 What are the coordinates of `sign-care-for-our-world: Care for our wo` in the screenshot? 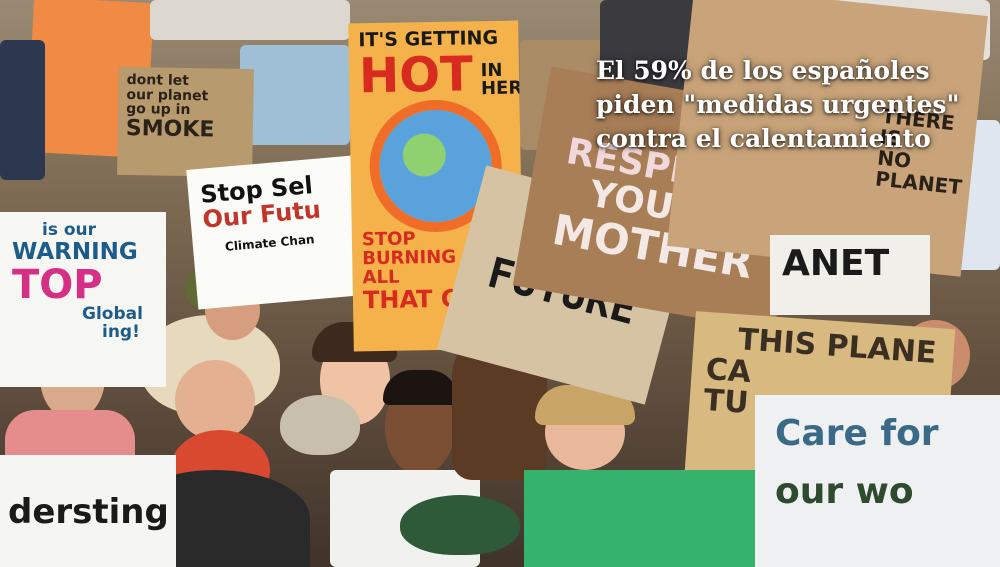 It's located at (877, 481).